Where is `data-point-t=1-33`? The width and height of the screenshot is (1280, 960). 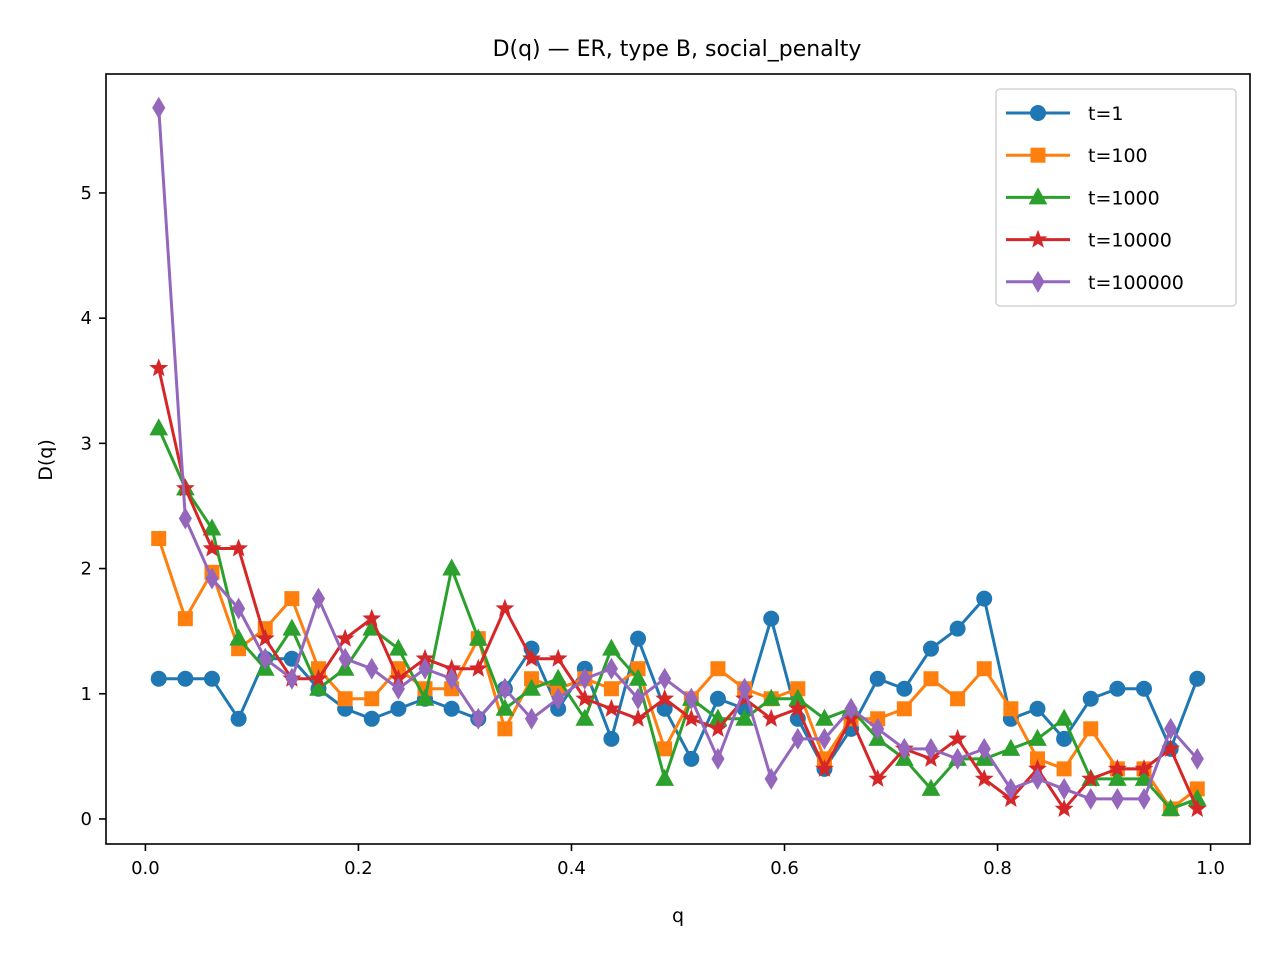
data-point-t=1-33 is located at coordinates (1037, 708).